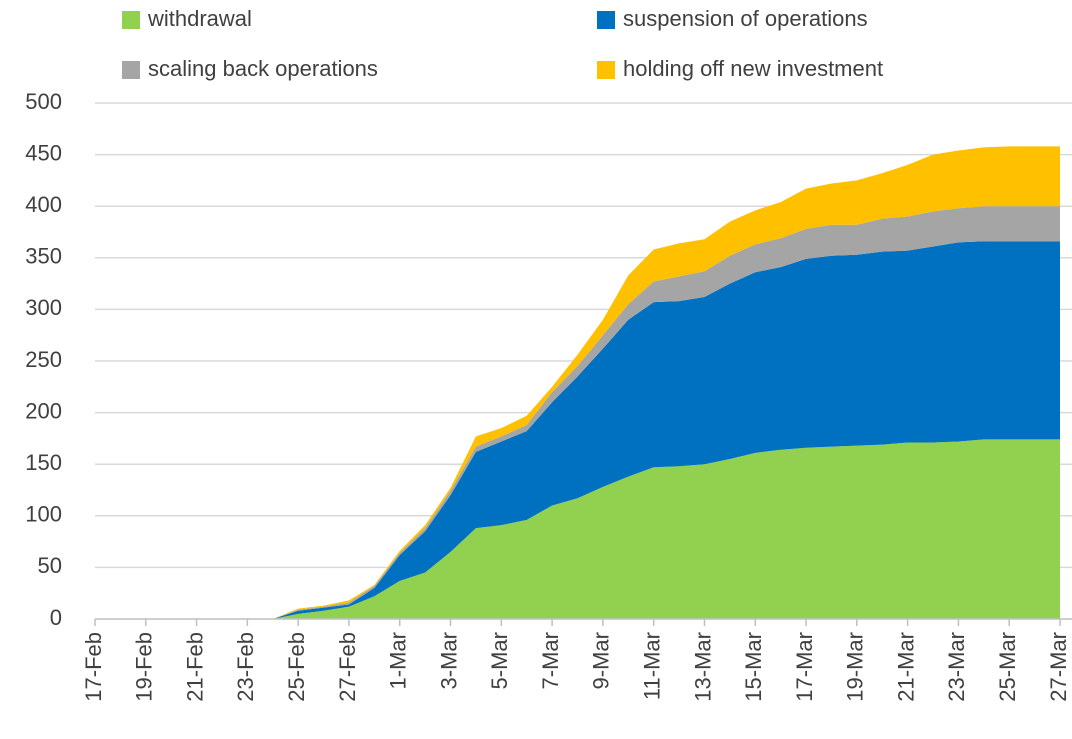 The width and height of the screenshot is (1072, 739). I want to click on legend-label: withdrawal, so click(199, 18).